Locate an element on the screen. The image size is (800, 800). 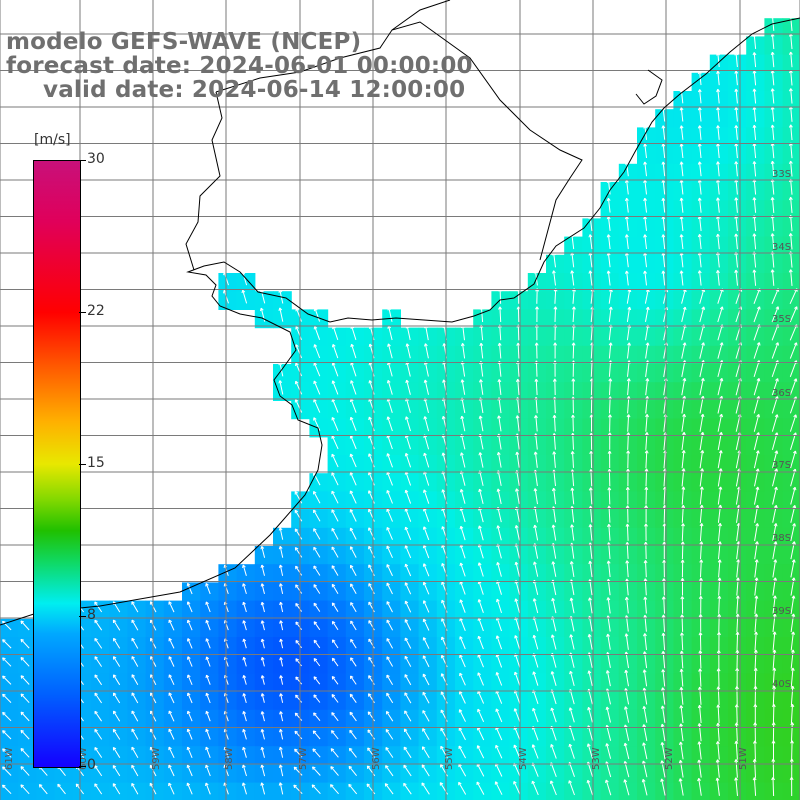
colorbar is located at coordinates (57, 464).